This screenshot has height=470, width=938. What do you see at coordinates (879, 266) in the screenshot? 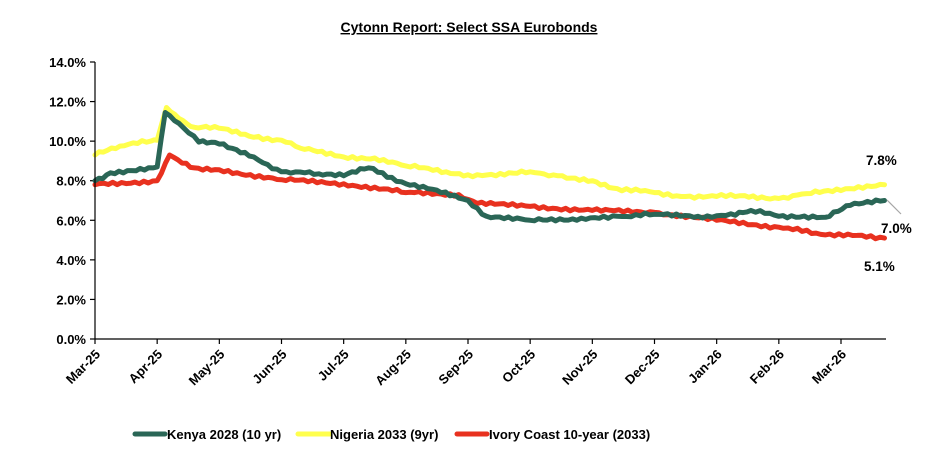
I see `ivory-coast-end-label: 5.1%` at bounding box center [879, 266].